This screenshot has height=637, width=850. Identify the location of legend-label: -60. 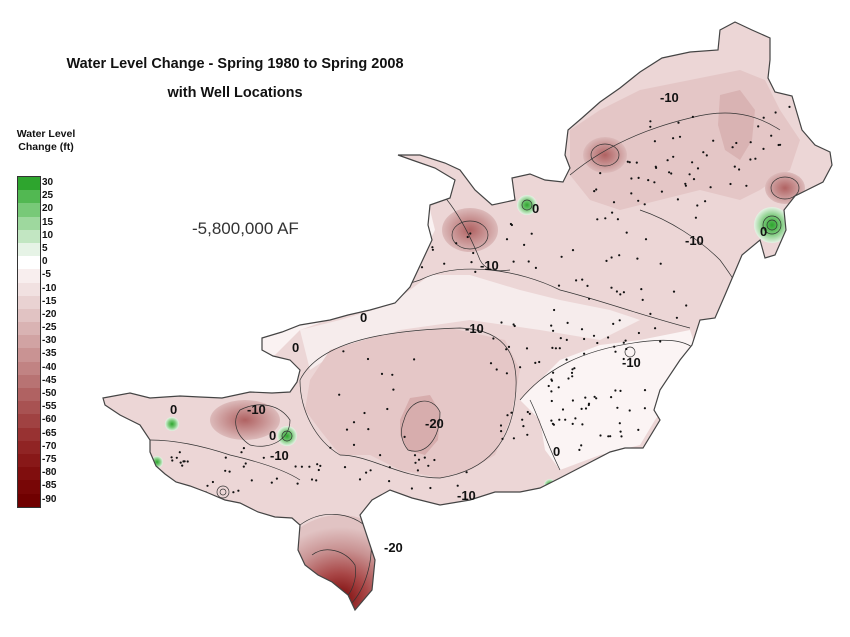
(49, 420).